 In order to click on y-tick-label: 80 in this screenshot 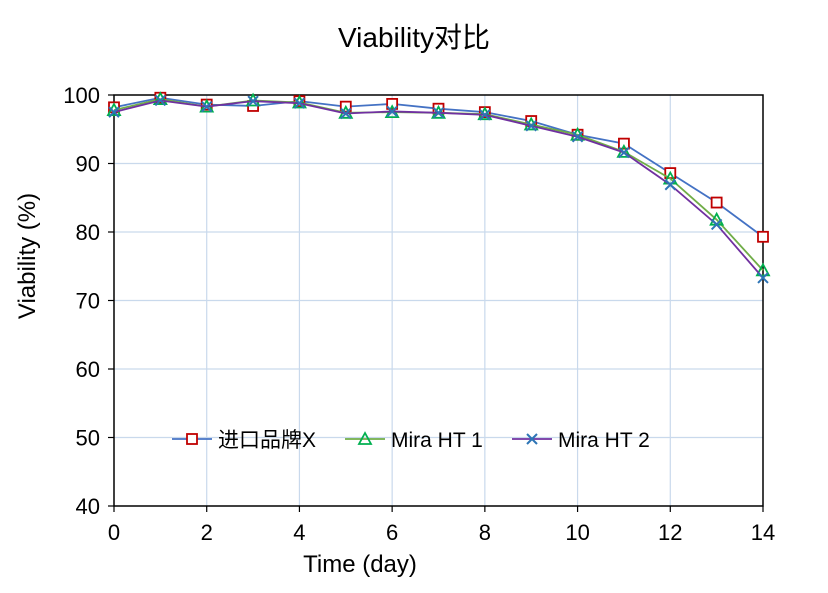, I will do `click(88, 232)`.